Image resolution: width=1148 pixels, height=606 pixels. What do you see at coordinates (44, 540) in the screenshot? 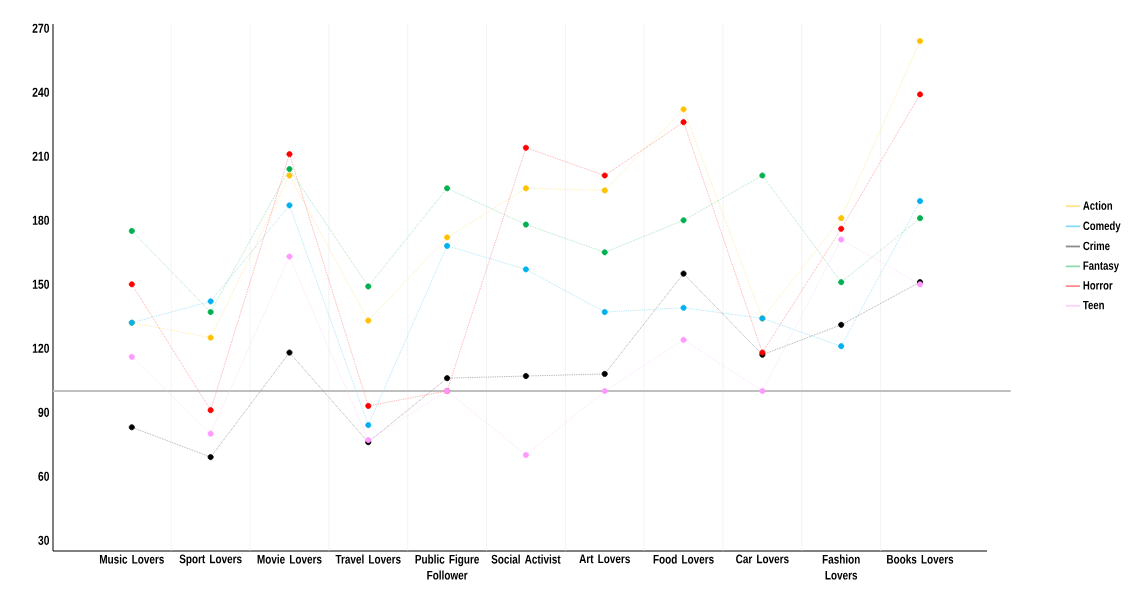
I see `y-tick-label: 30` at bounding box center [44, 540].